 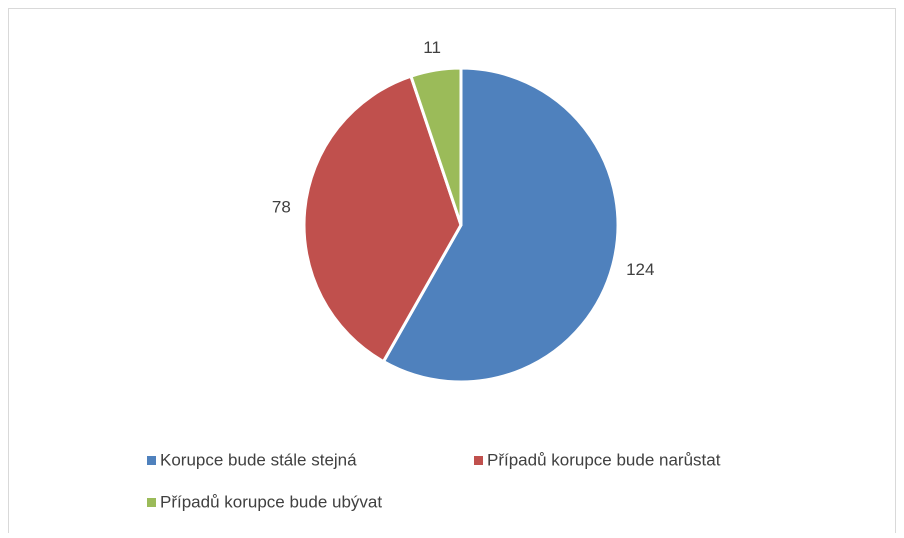 I want to click on legend-label: Případů korupce bude narůstat, so click(x=604, y=459).